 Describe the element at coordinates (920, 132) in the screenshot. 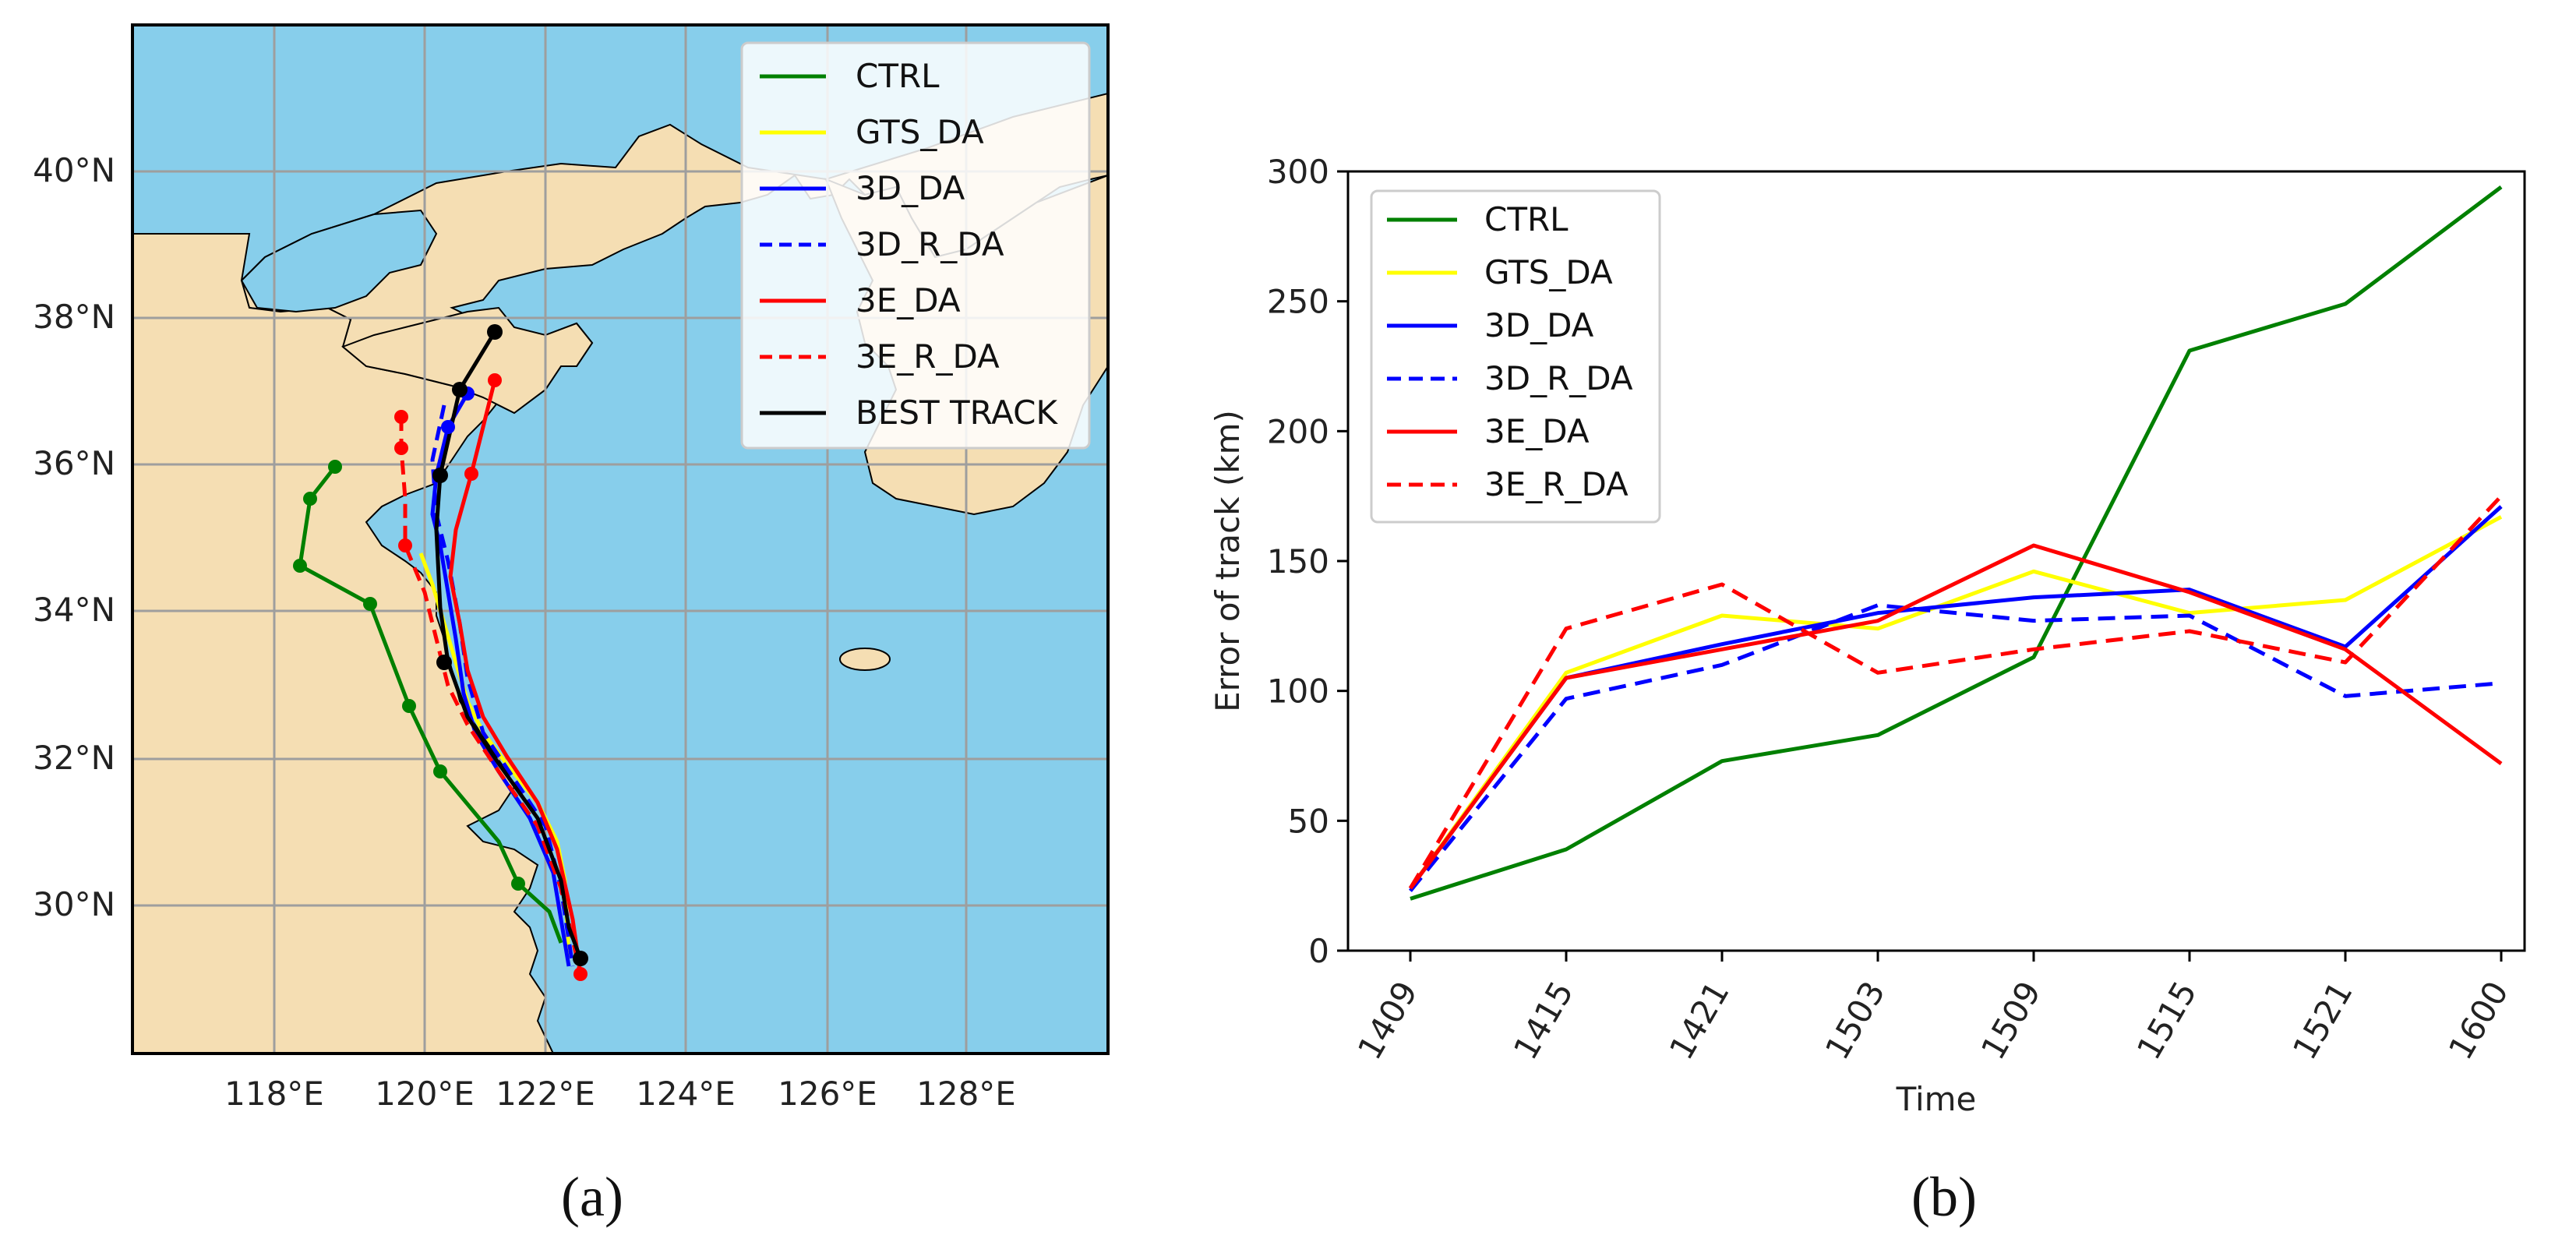

I see `map-legend-label: GTS_DA` at that location.